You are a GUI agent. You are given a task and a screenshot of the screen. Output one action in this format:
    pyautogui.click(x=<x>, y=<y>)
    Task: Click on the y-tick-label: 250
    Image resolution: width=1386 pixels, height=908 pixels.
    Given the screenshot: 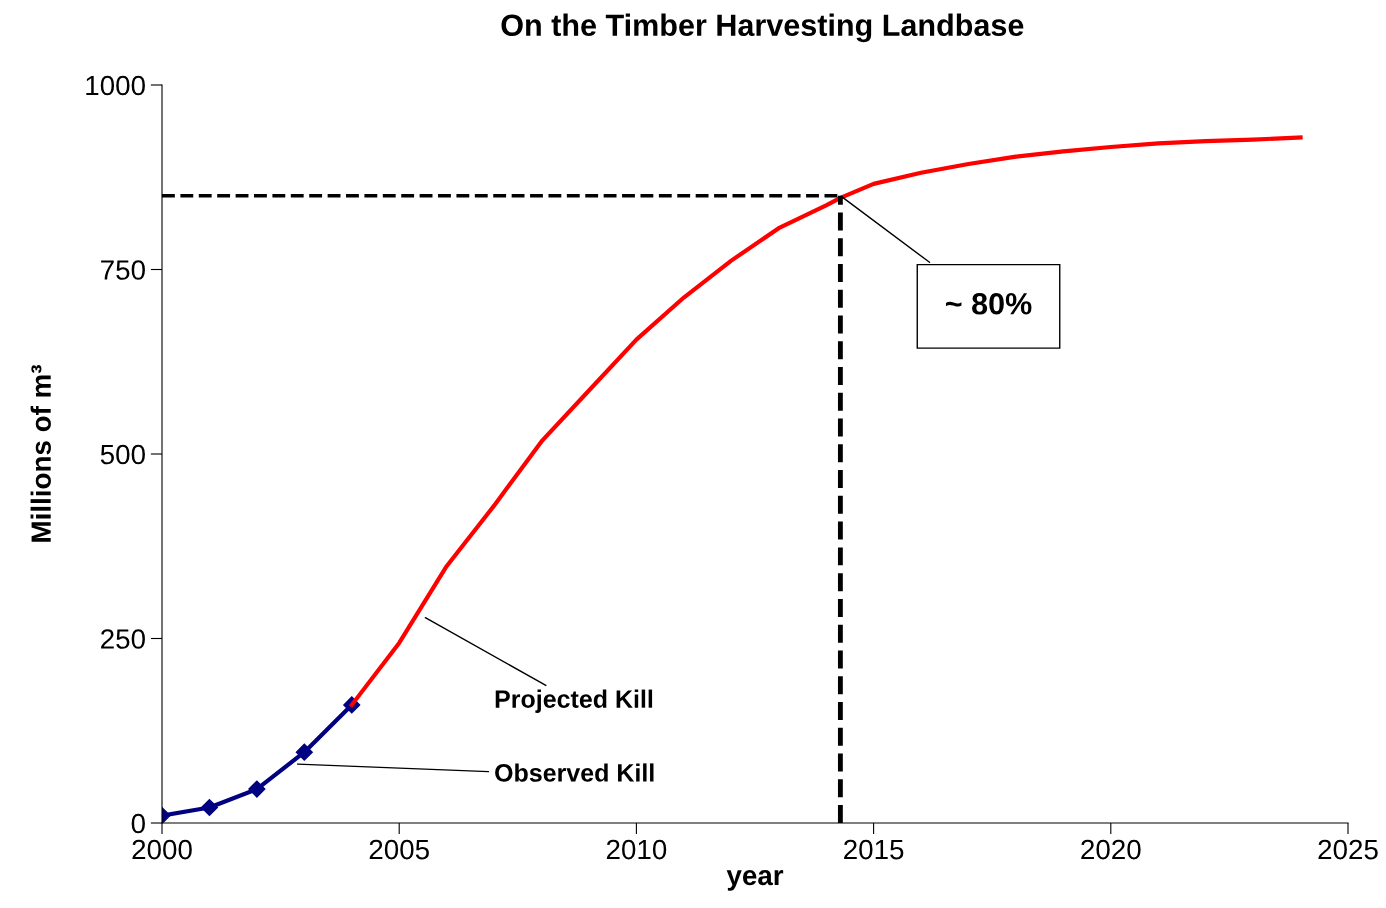 What is the action you would take?
    pyautogui.click(x=123, y=639)
    